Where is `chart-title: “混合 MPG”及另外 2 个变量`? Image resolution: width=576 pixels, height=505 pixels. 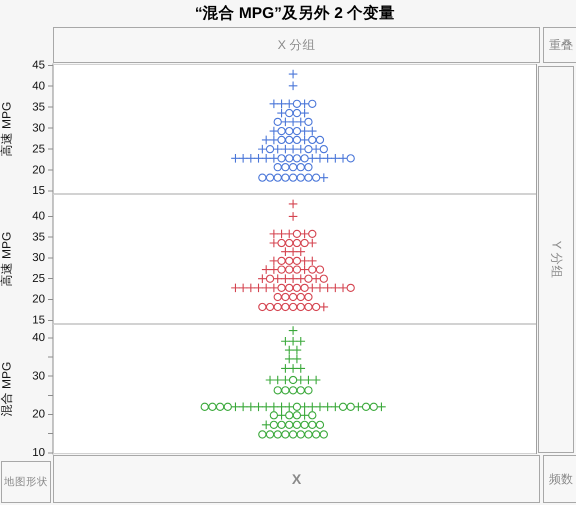
chart-title: “混合 MPG”及另外 2 个变量 is located at coordinates (295, 13).